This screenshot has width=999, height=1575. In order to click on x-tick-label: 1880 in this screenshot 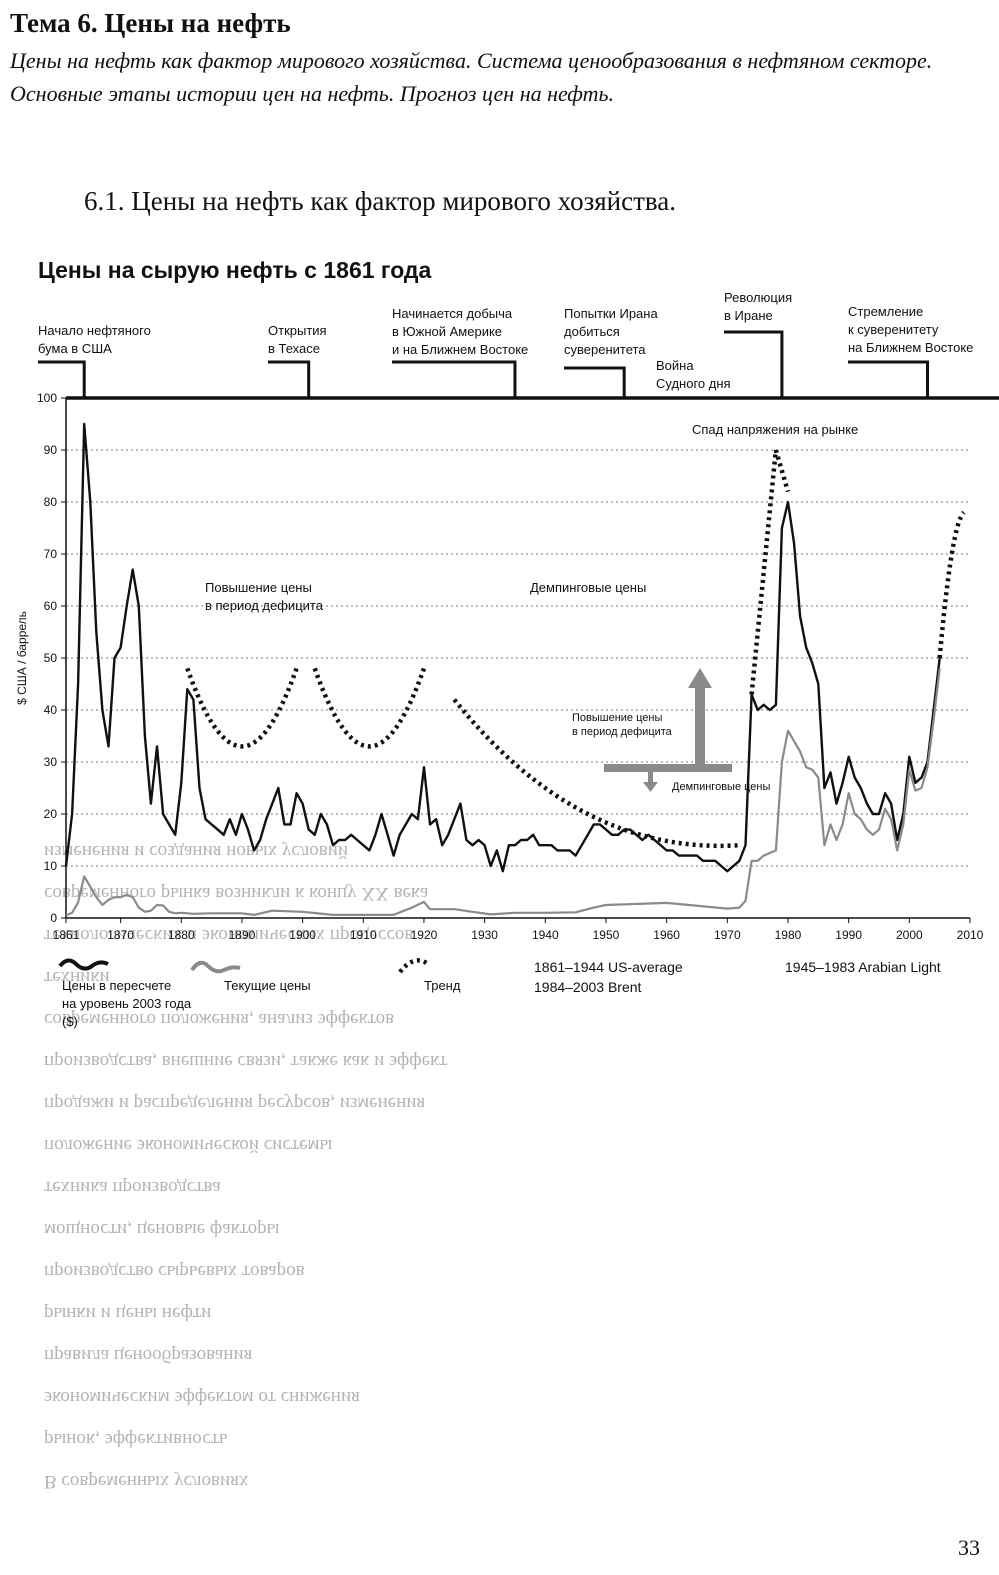, I will do `click(181, 935)`.